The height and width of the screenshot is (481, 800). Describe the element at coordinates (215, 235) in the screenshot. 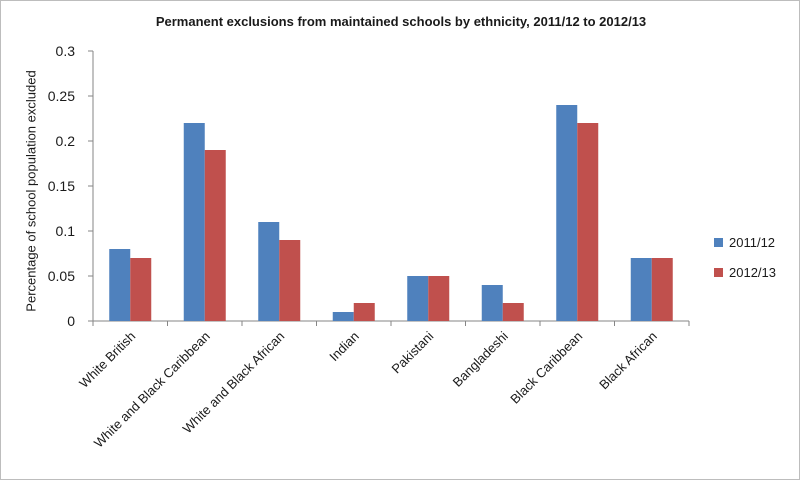

I see `bar-2012-13-white-and-black-caribbean` at that location.